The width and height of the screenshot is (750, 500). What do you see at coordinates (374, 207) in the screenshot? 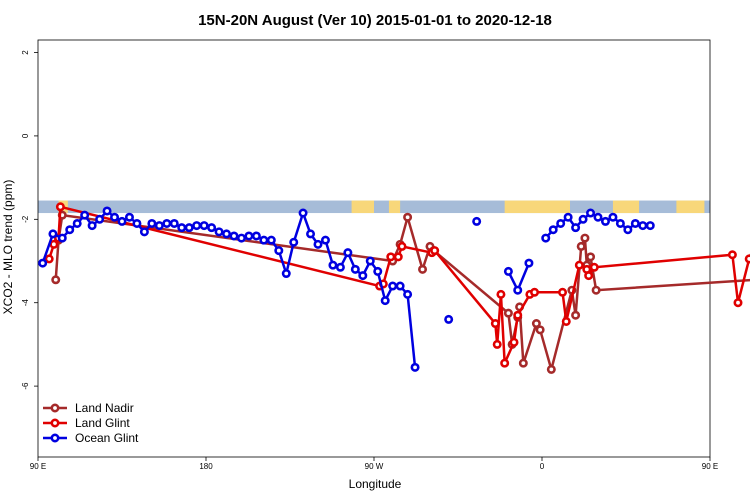
I see `land-mask` at bounding box center [374, 207].